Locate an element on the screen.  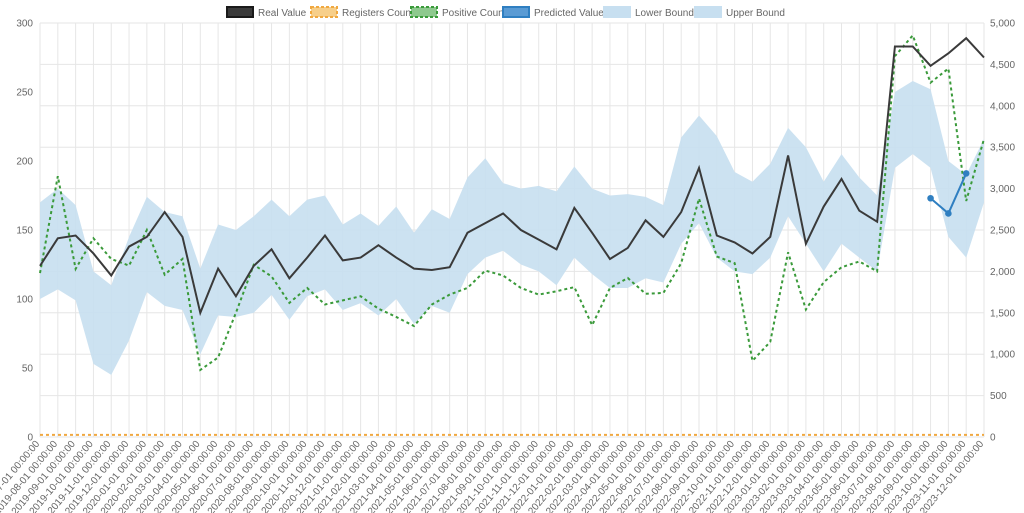
y-right-tick-label: 1,000 is located at coordinates (1002, 355).